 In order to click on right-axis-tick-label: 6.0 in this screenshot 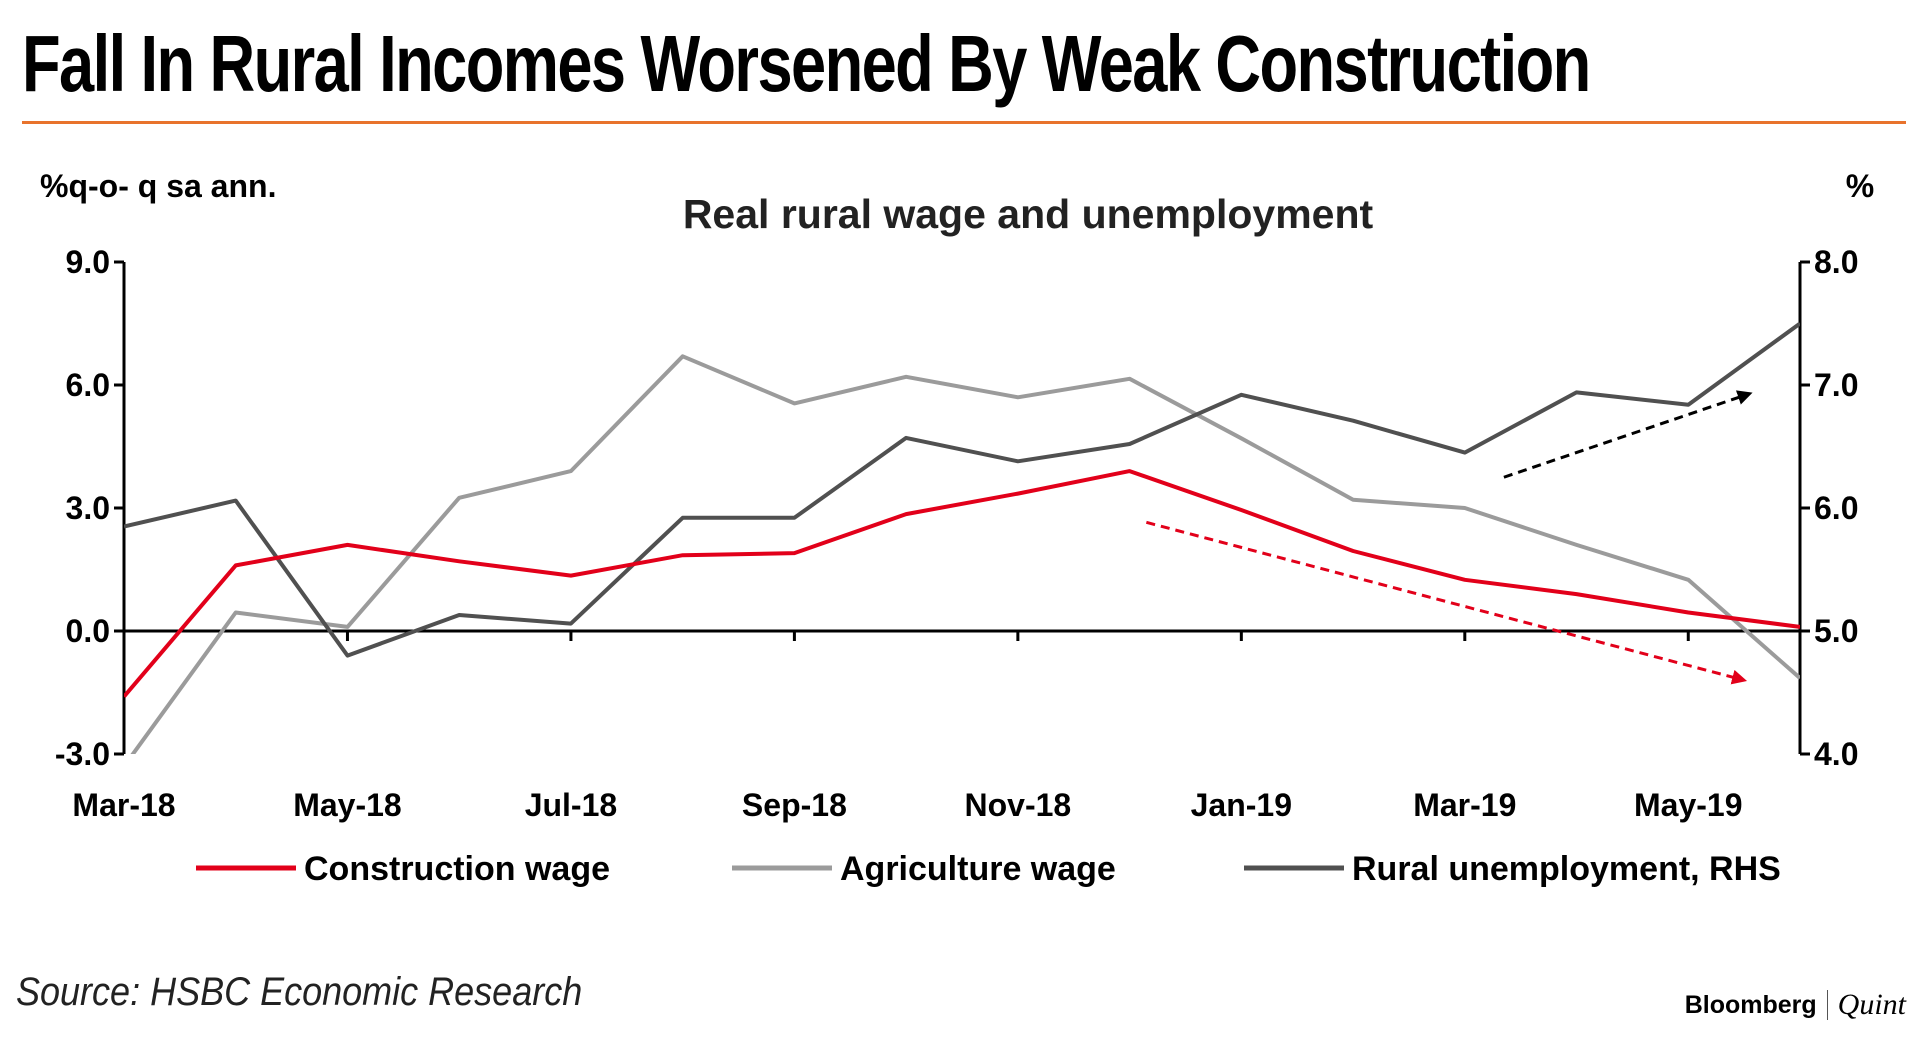, I will do `click(1836, 508)`.